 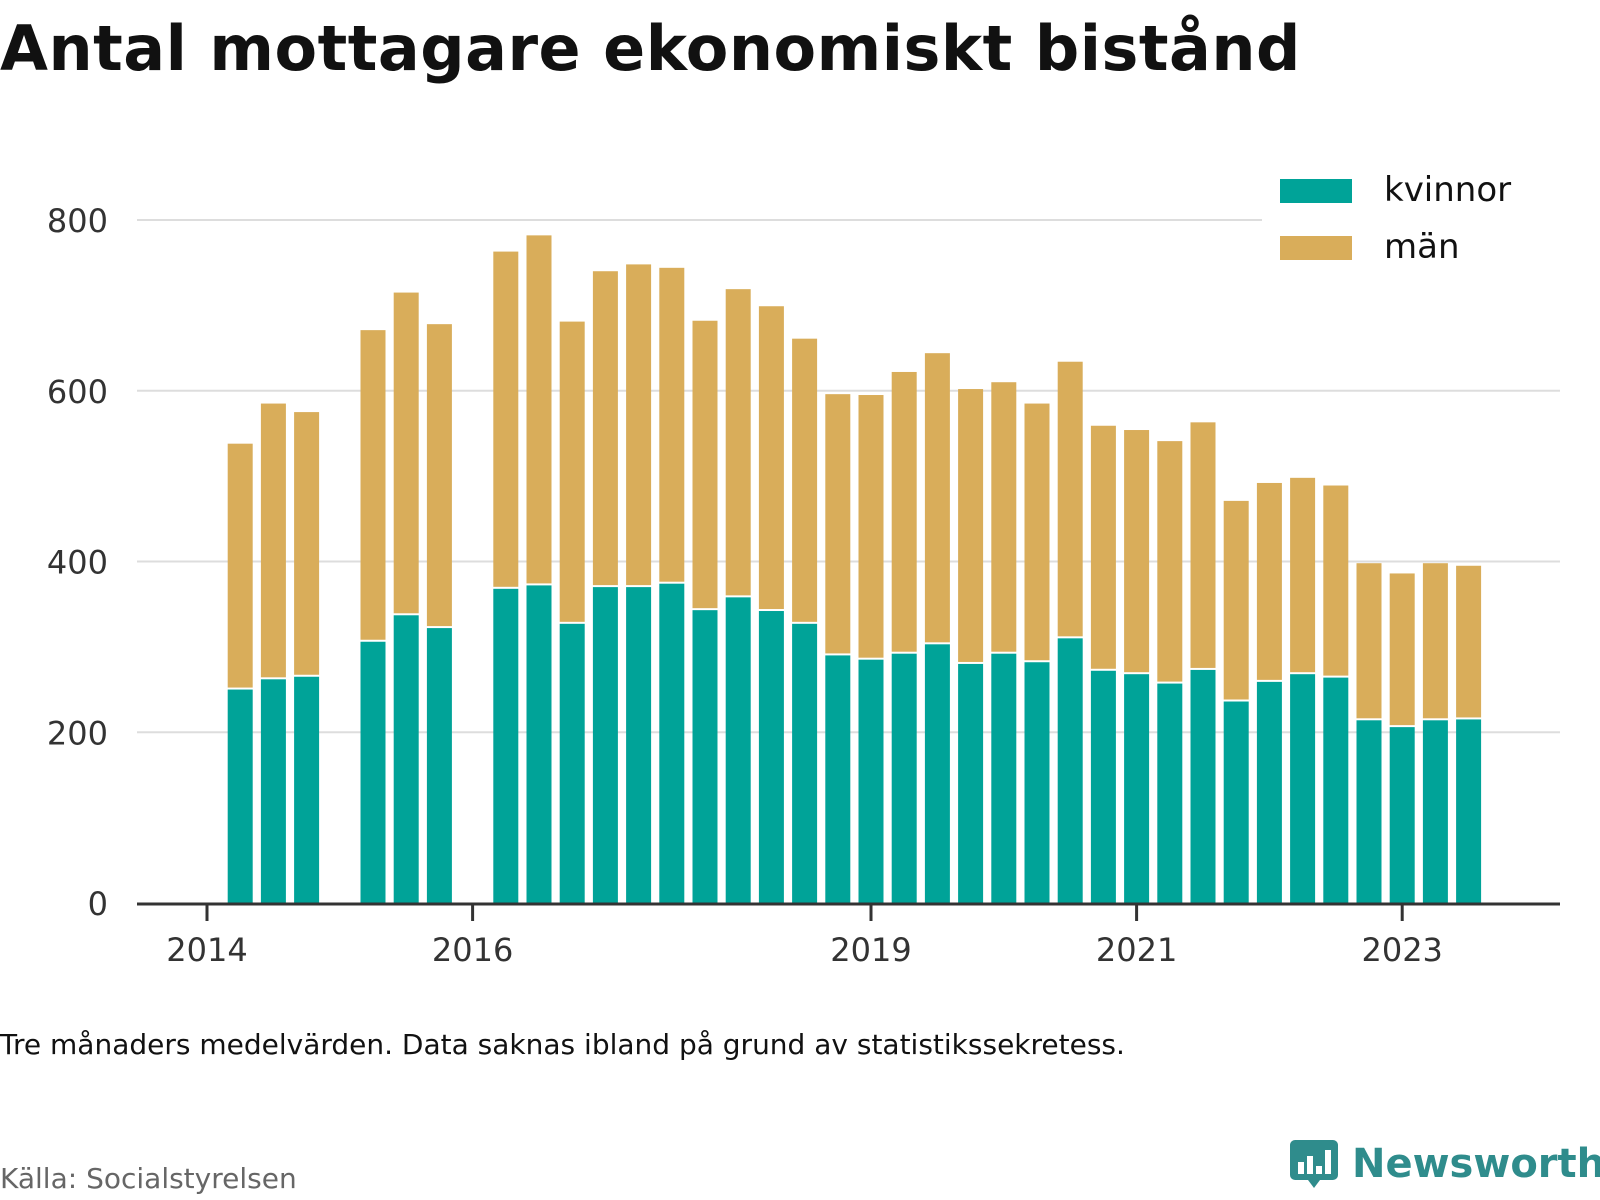 What do you see at coordinates (77, 221) in the screenshot?
I see `y-tick-label: 800` at bounding box center [77, 221].